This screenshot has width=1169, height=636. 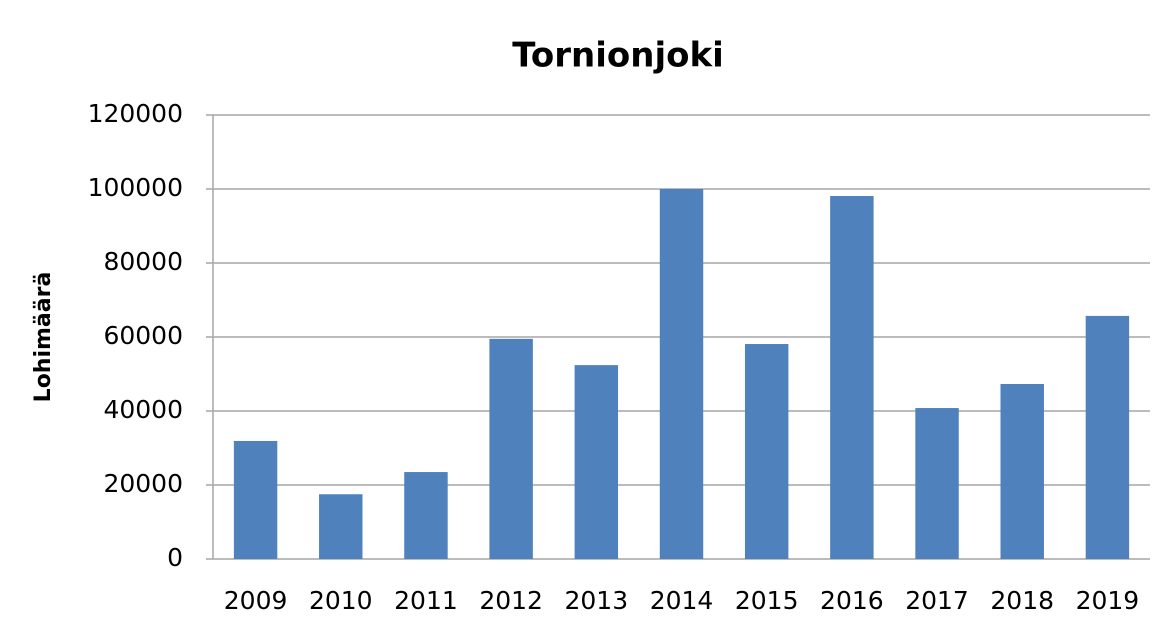 What do you see at coordinates (1108, 600) in the screenshot?
I see `x-tick-label: 2019` at bounding box center [1108, 600].